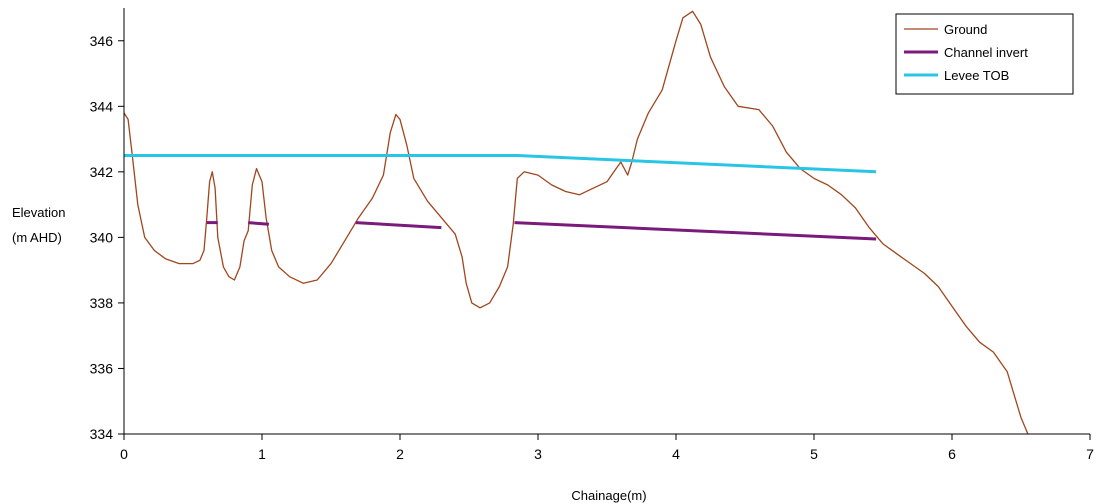 Image resolution: width=1099 pixels, height=504 pixels. I want to click on legend-label-channel-invert: Channel invert, so click(986, 52).